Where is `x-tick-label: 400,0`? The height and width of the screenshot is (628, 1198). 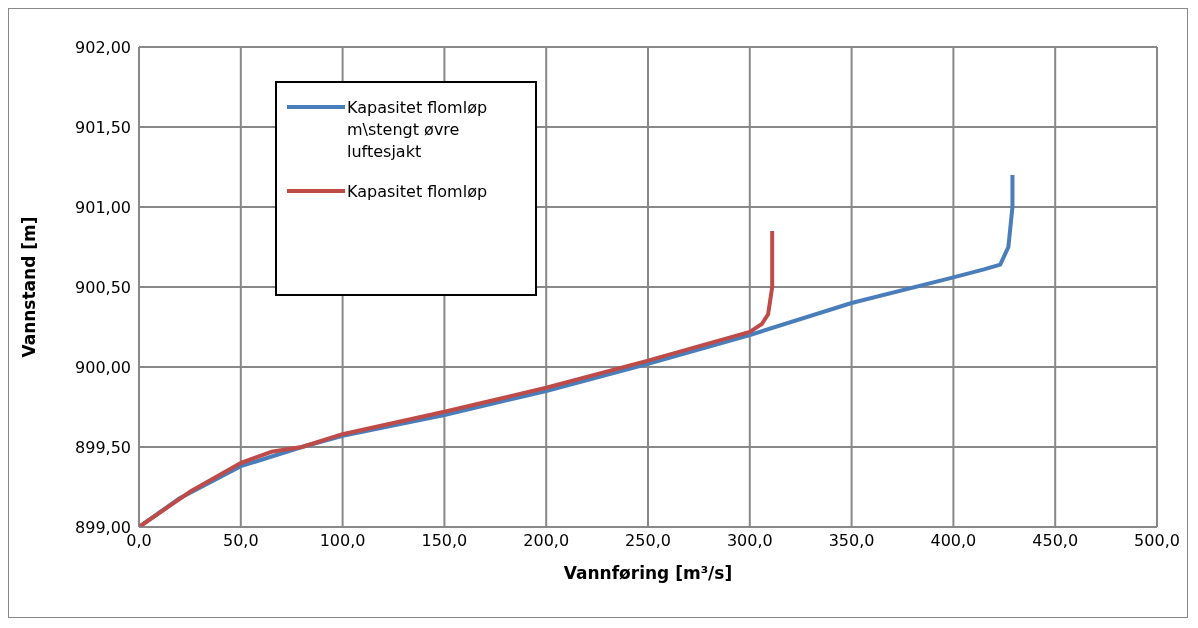 x-tick-label: 400,0 is located at coordinates (953, 541).